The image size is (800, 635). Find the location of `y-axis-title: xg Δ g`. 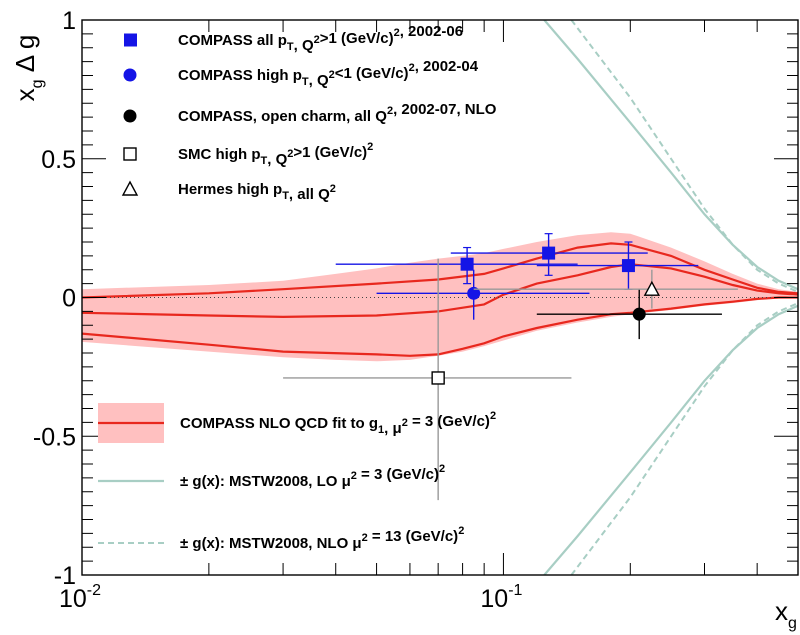

y-axis-title: xg Δ g is located at coordinates (28, 68).